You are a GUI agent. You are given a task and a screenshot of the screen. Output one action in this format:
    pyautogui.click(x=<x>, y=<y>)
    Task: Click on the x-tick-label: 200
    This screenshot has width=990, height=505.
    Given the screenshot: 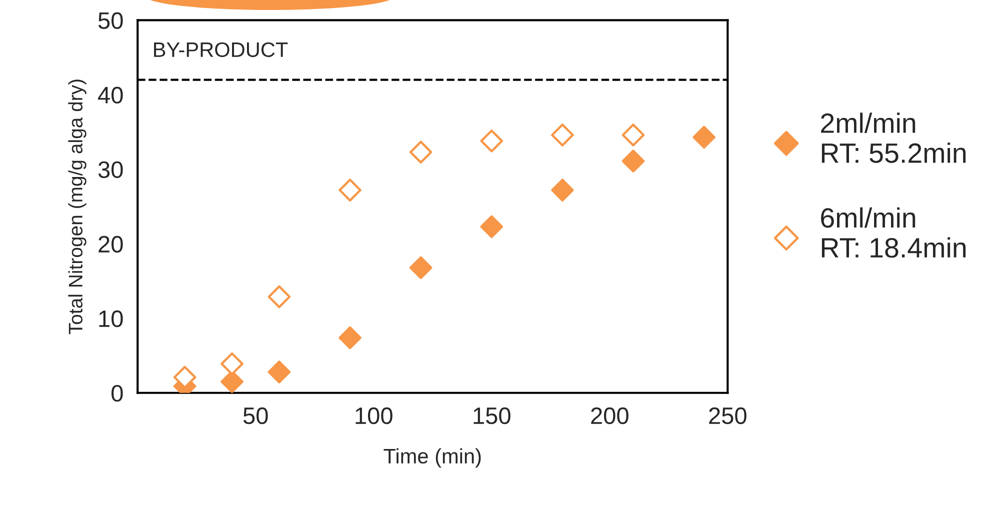 What is the action you would take?
    pyautogui.click(x=609, y=415)
    